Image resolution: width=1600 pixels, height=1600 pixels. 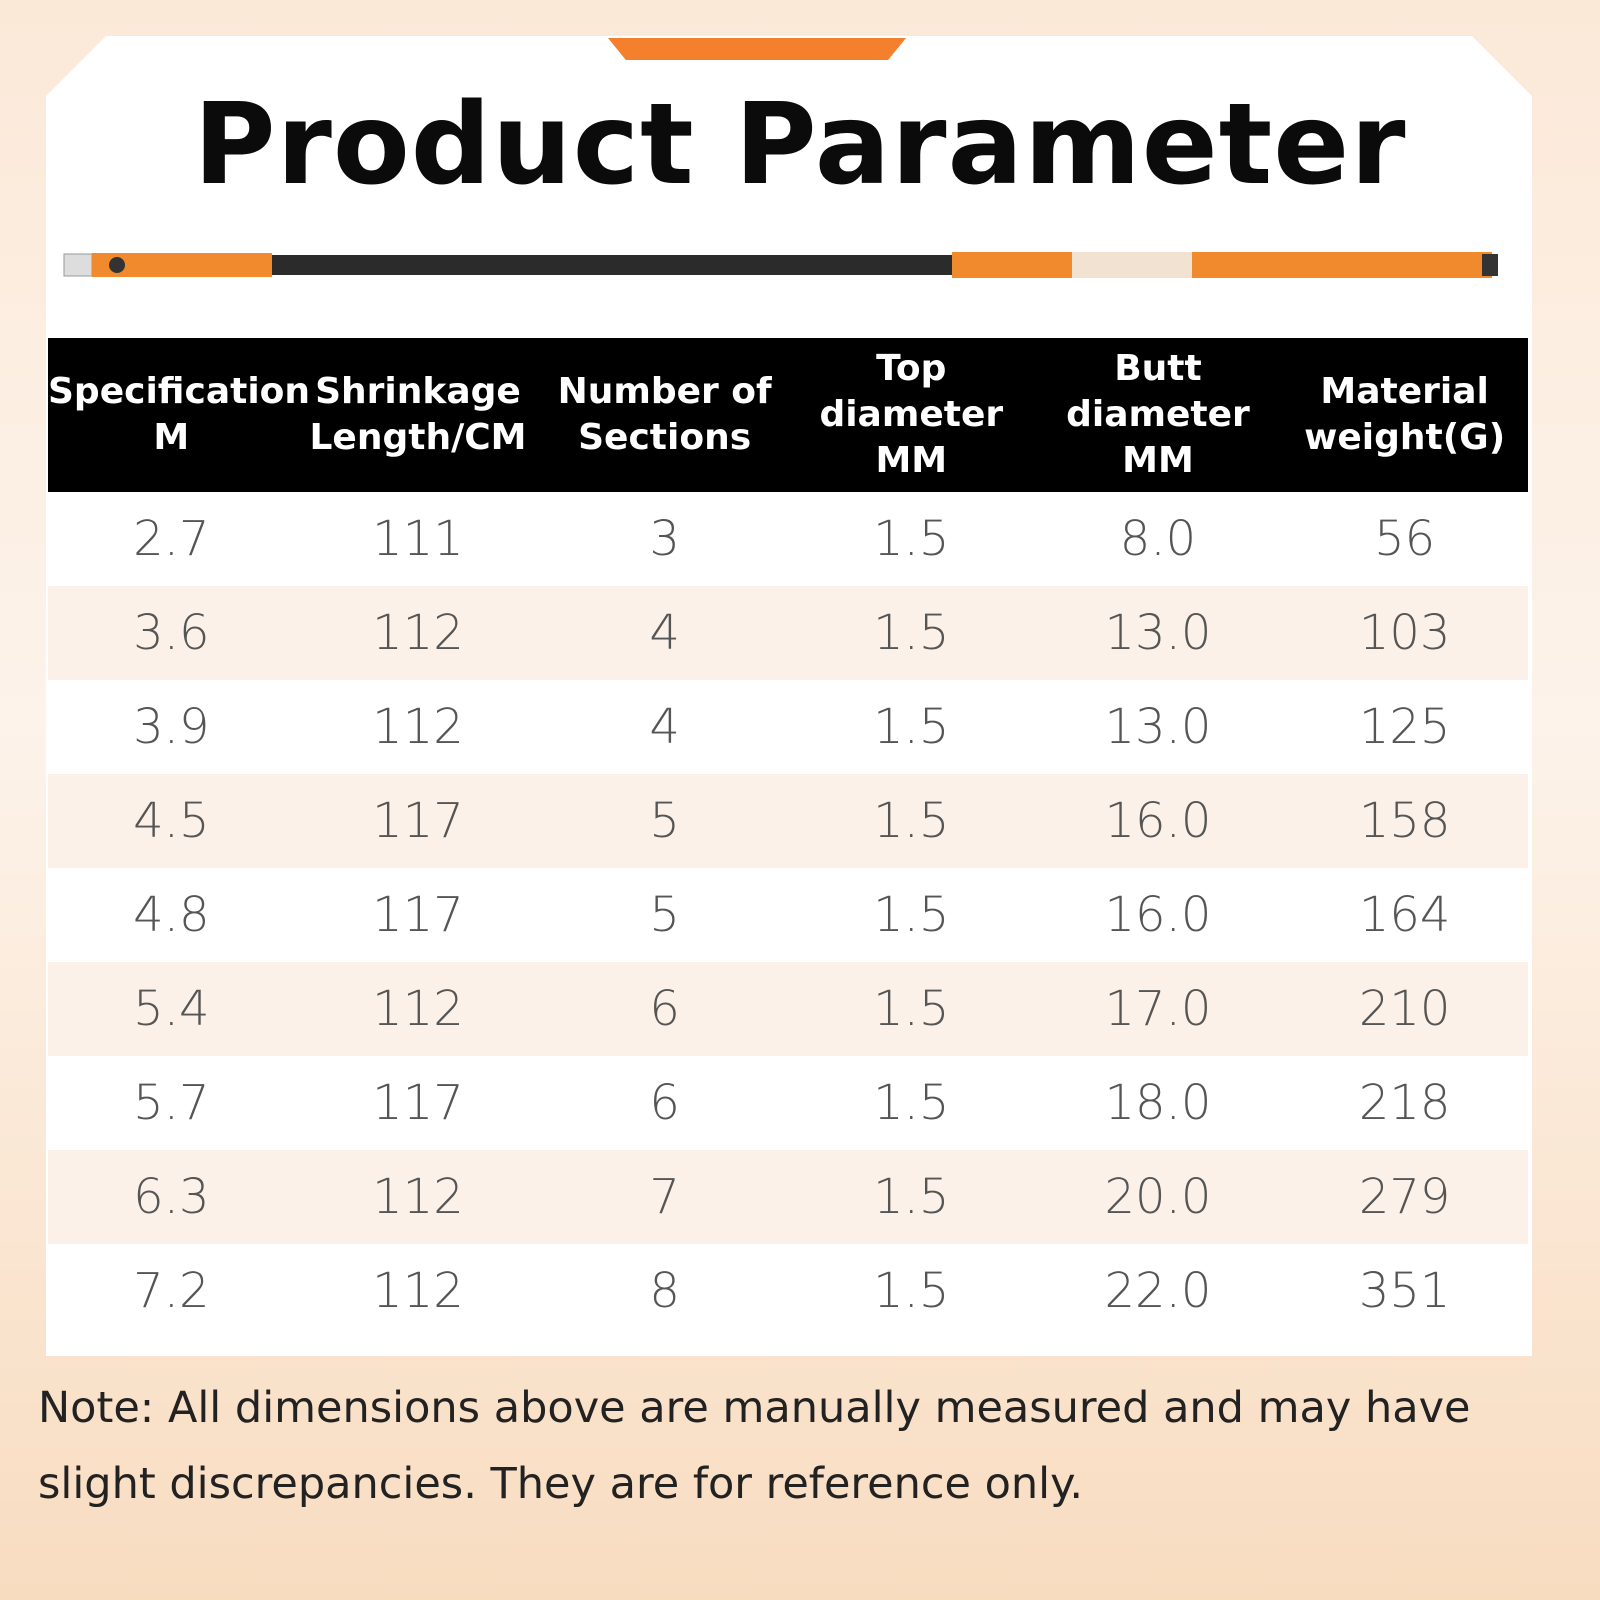 I want to click on table-cell: 351, so click(x=1404, y=1291).